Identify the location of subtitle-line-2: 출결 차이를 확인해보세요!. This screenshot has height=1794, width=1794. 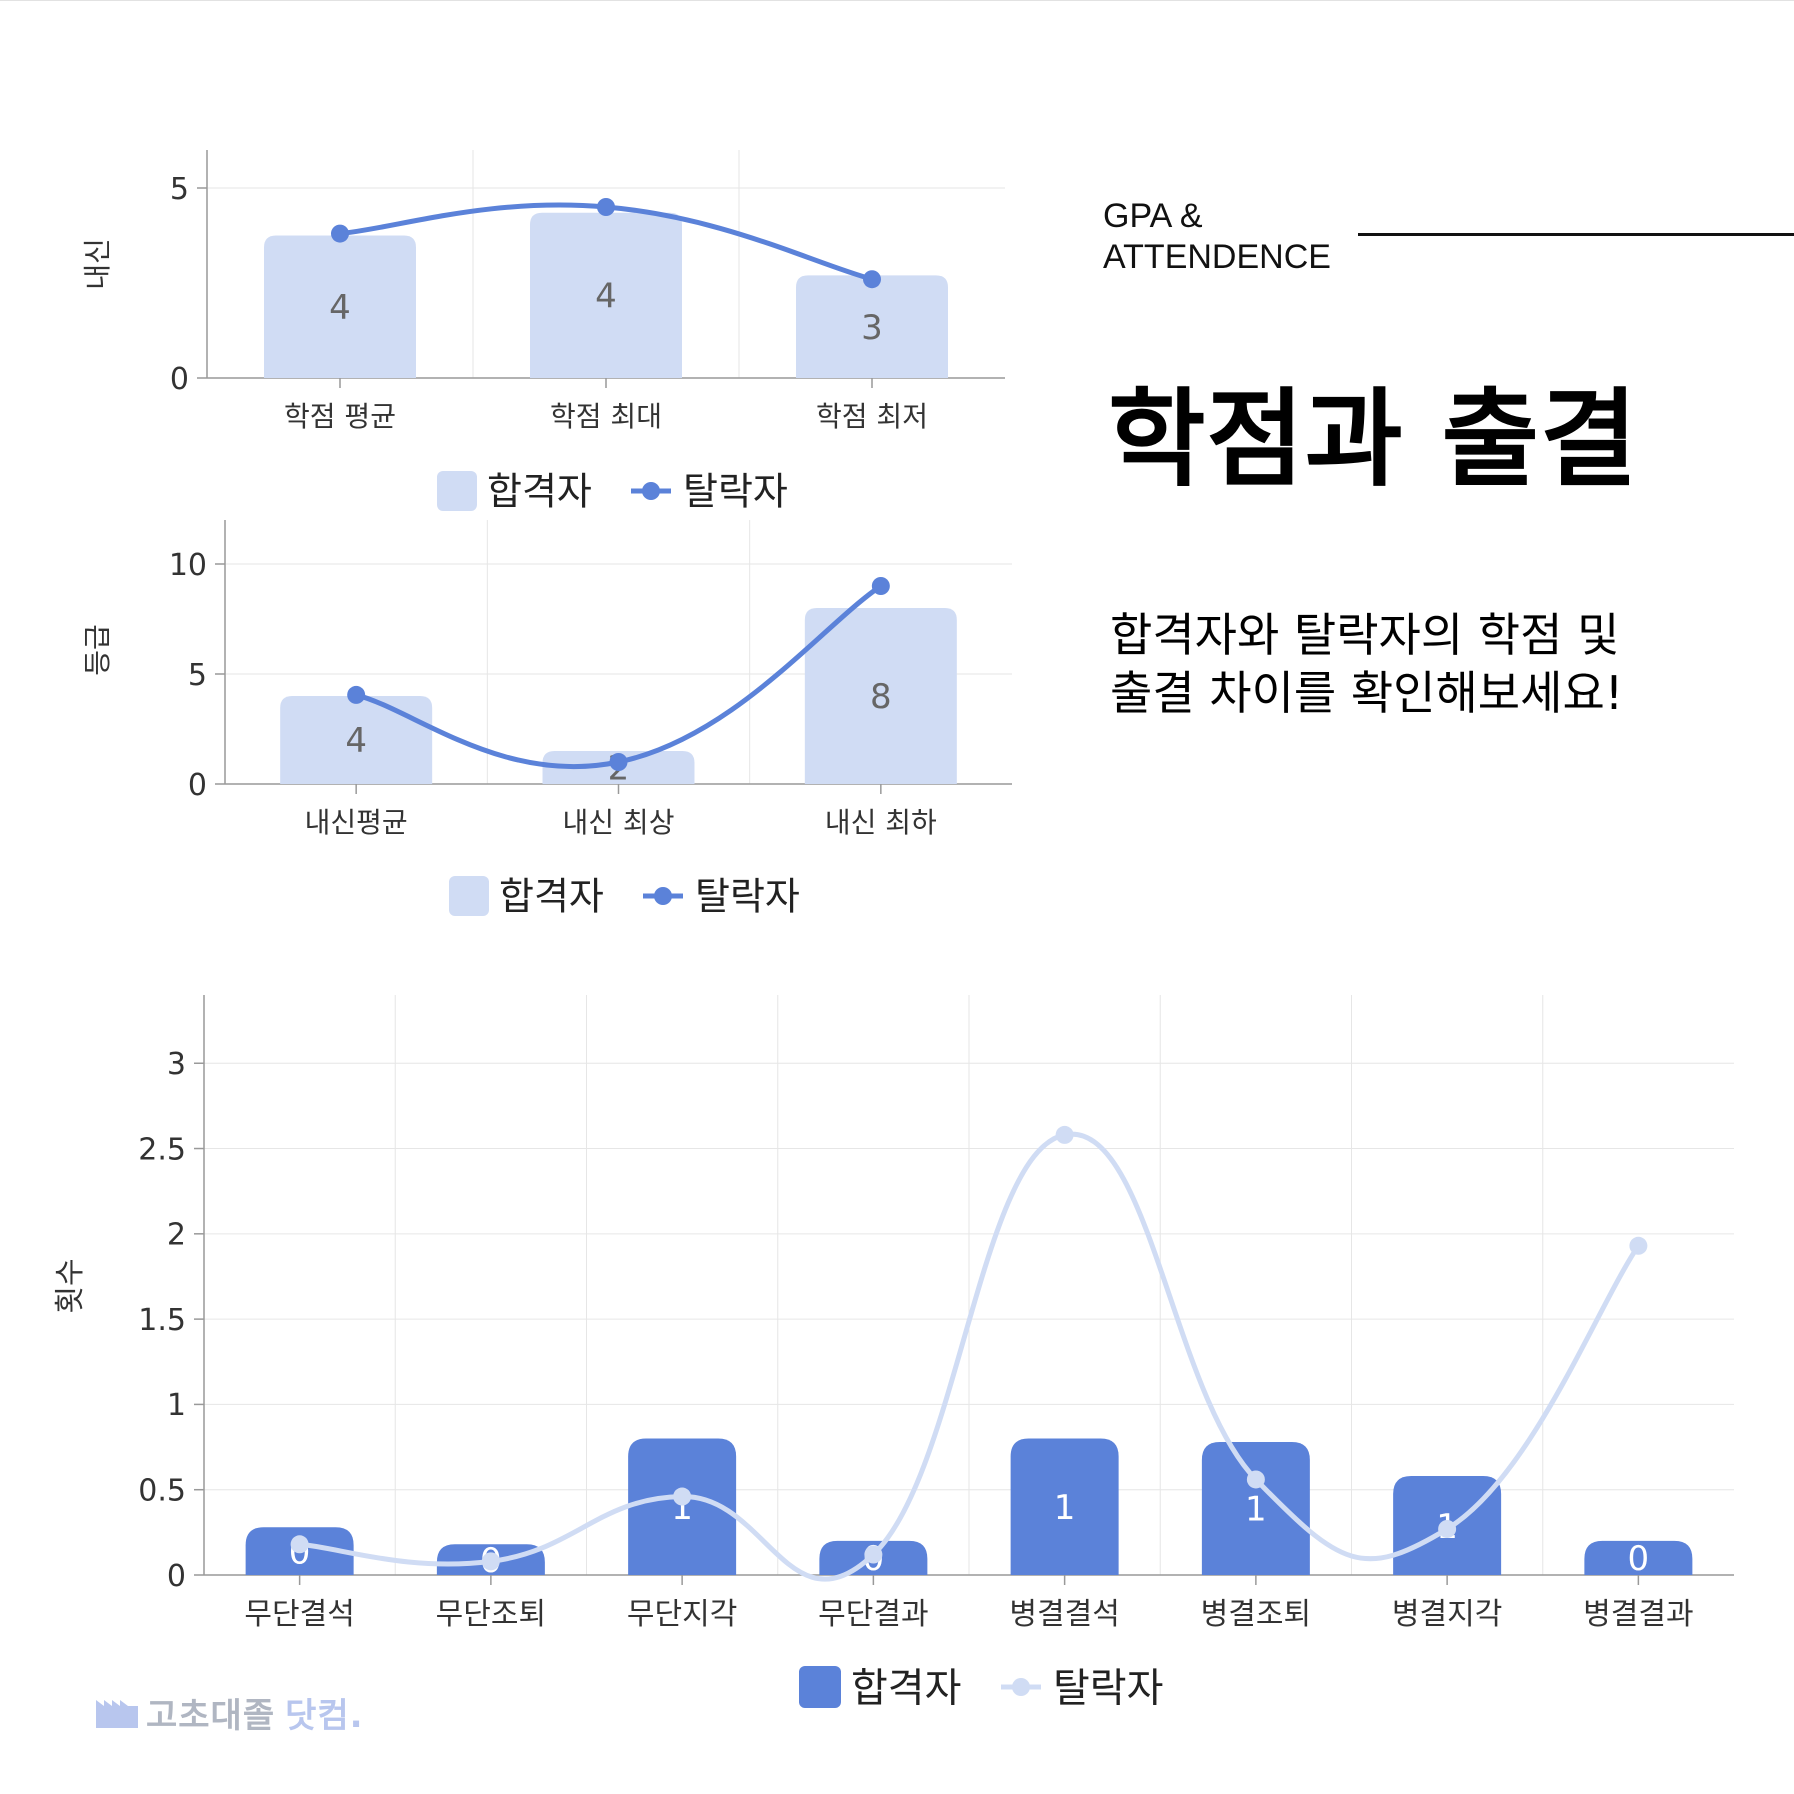
(1367, 693).